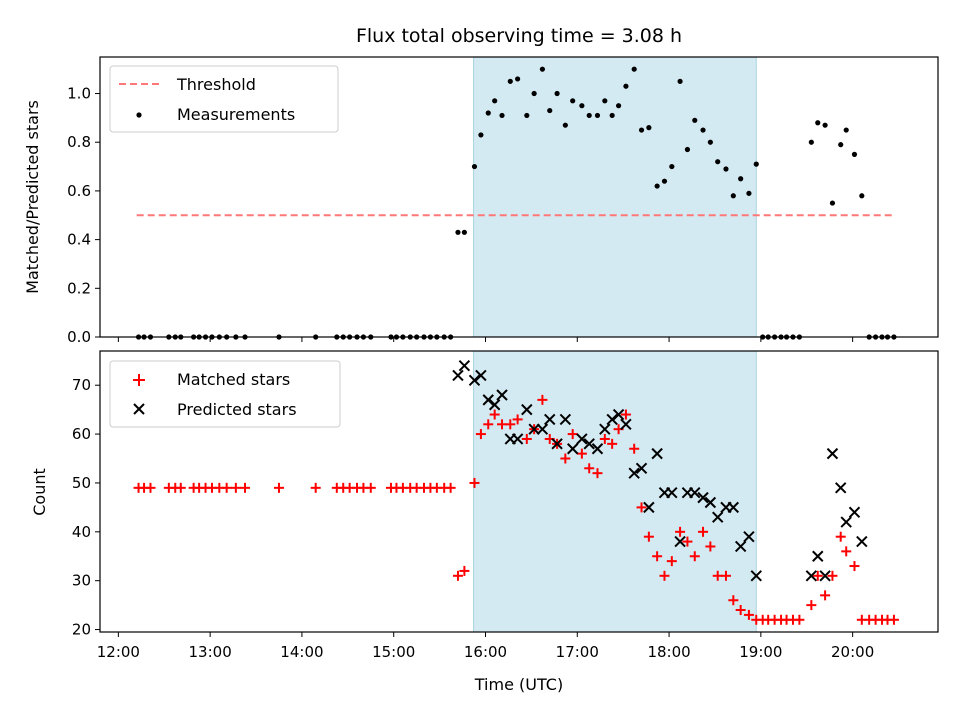 This screenshot has width=960, height=720. I want to click on y-tick-label: 40, so click(81, 532).